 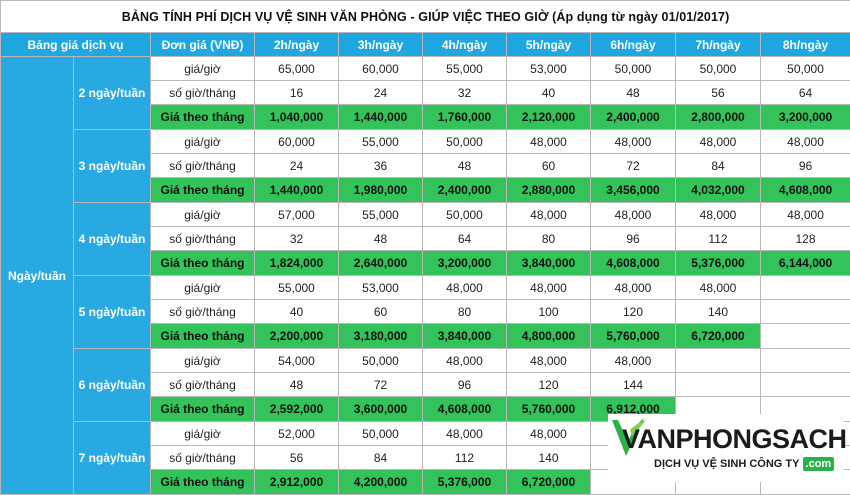 What do you see at coordinates (549, 117) in the screenshot?
I see `cell-monthly: 2,120,000` at bounding box center [549, 117].